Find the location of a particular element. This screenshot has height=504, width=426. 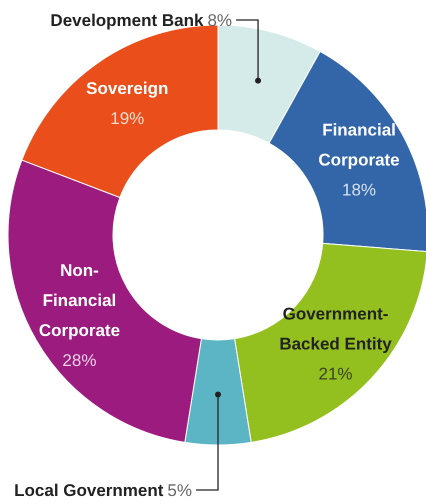

slice-label: Local Government is located at coordinates (89, 490).